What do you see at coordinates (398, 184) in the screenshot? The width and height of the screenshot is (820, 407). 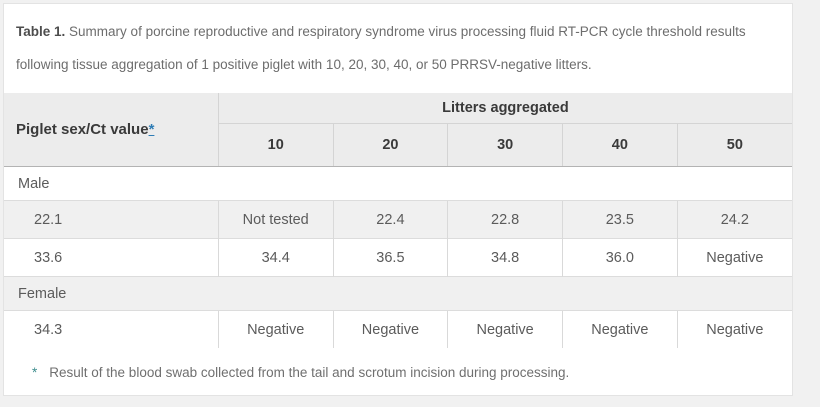 I see `section-row-male: Male` at bounding box center [398, 184].